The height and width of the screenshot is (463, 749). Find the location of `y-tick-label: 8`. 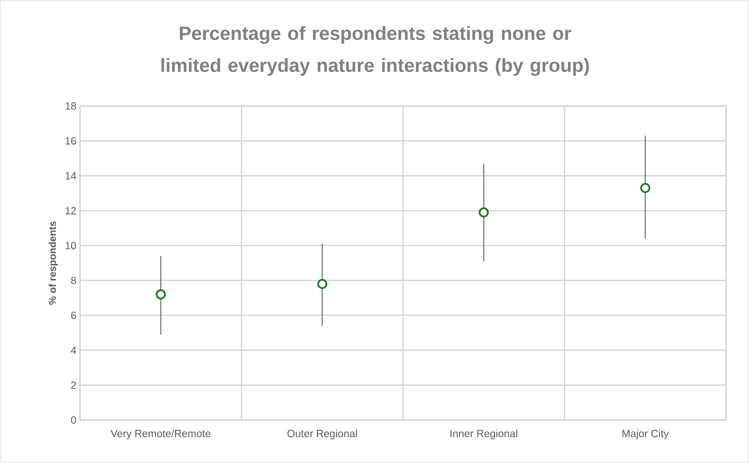

y-tick-label: 8 is located at coordinates (73, 280).